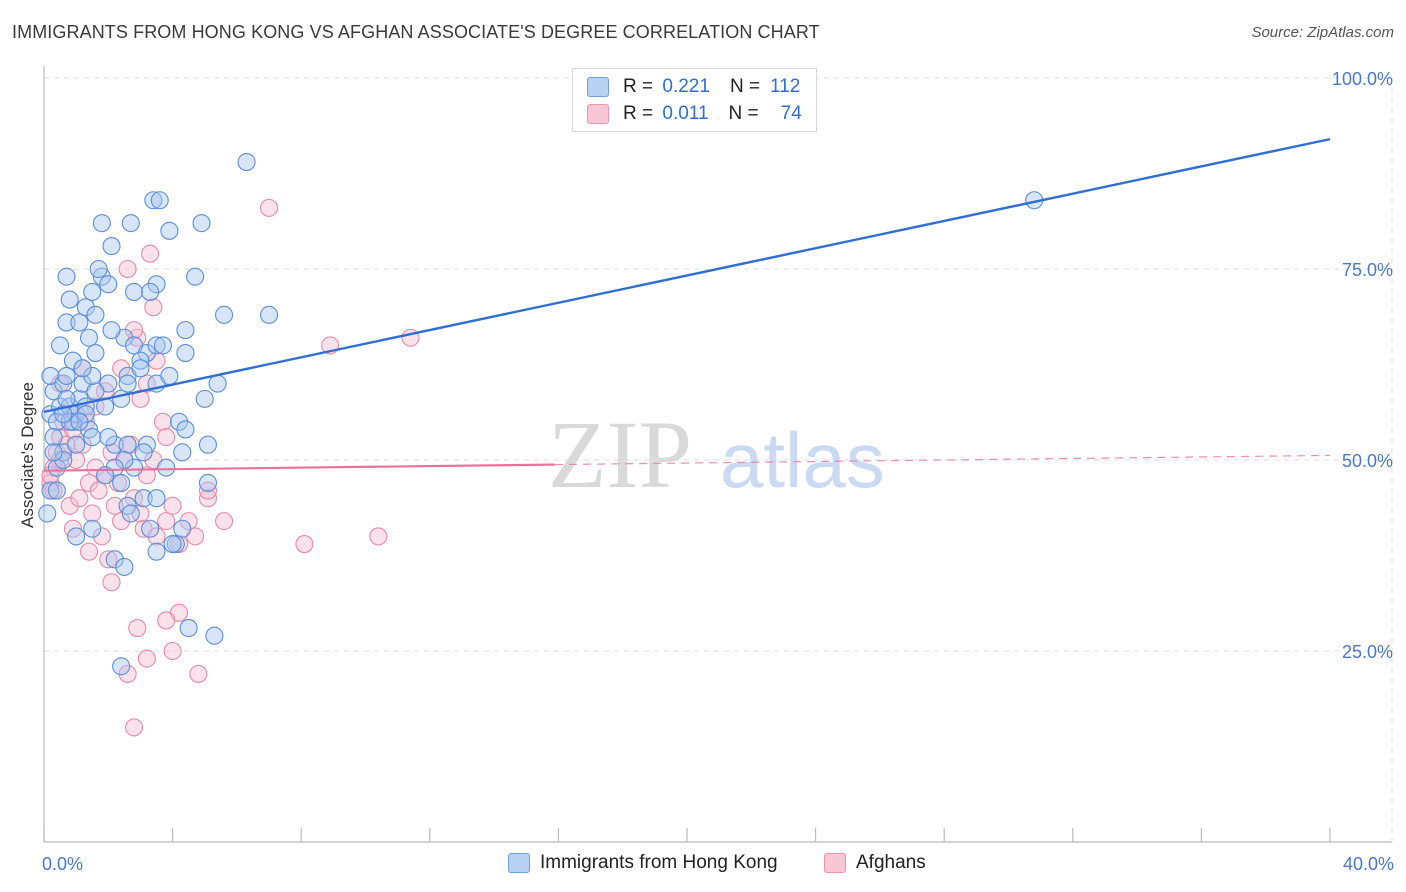 This screenshot has width=1406, height=892. Describe the element at coordinates (598, 114) in the screenshot. I see `legend-swatch-pink` at that location.